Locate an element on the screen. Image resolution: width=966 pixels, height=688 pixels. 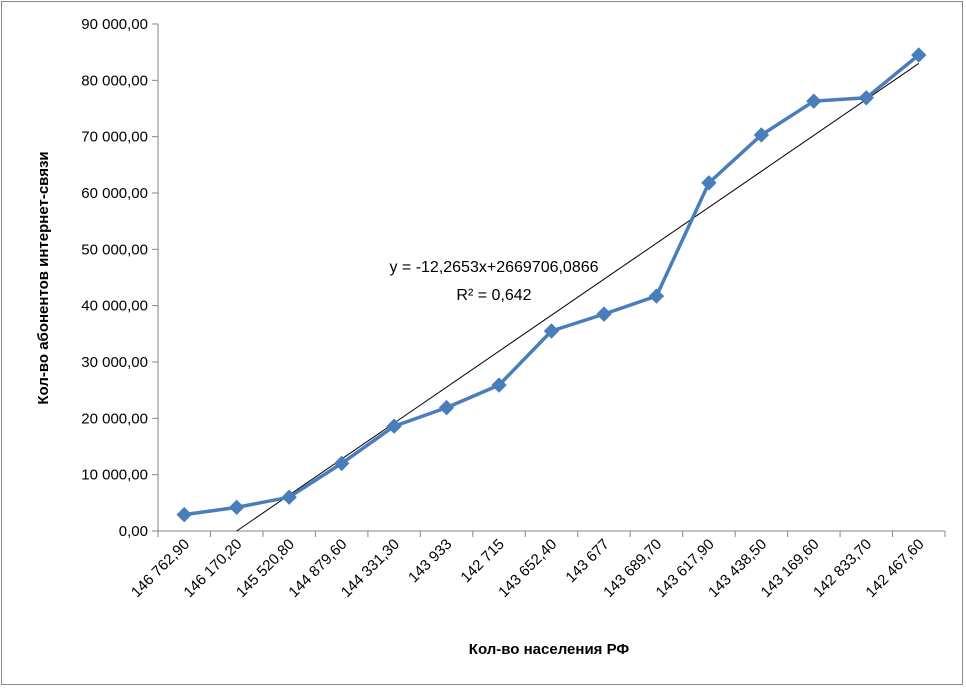
y-tick-label: 90 000,00 is located at coordinates (114, 24).